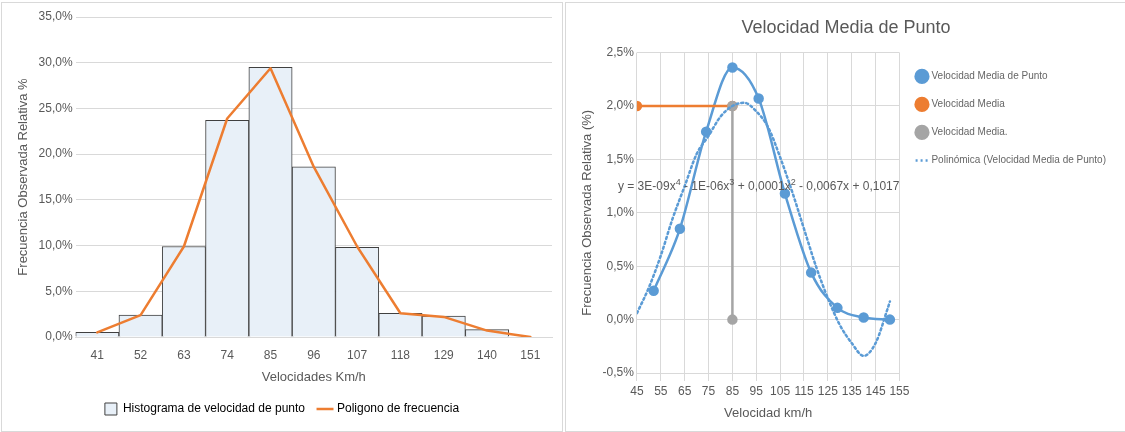  Describe the element at coordinates (55, 153) in the screenshot. I see `y-tick-label: 20,0%` at that location.